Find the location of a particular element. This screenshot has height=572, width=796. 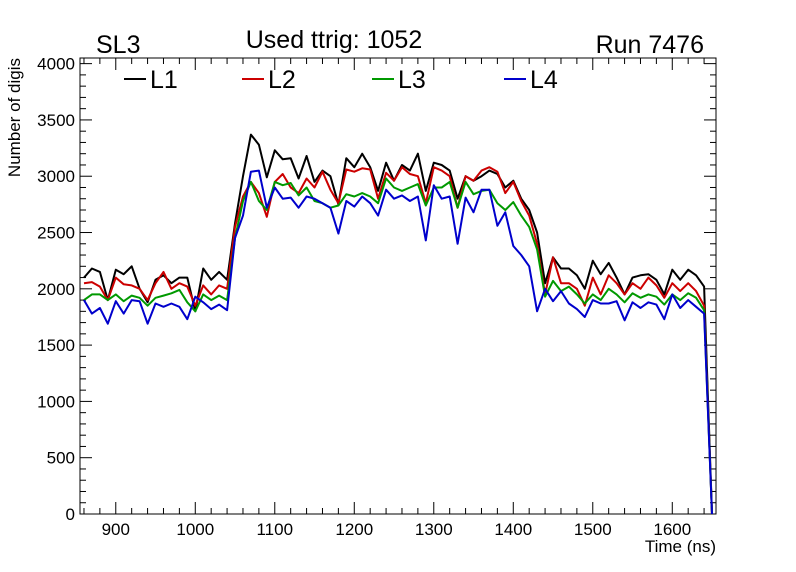

x-tick-label: 900 is located at coordinates (116, 529).